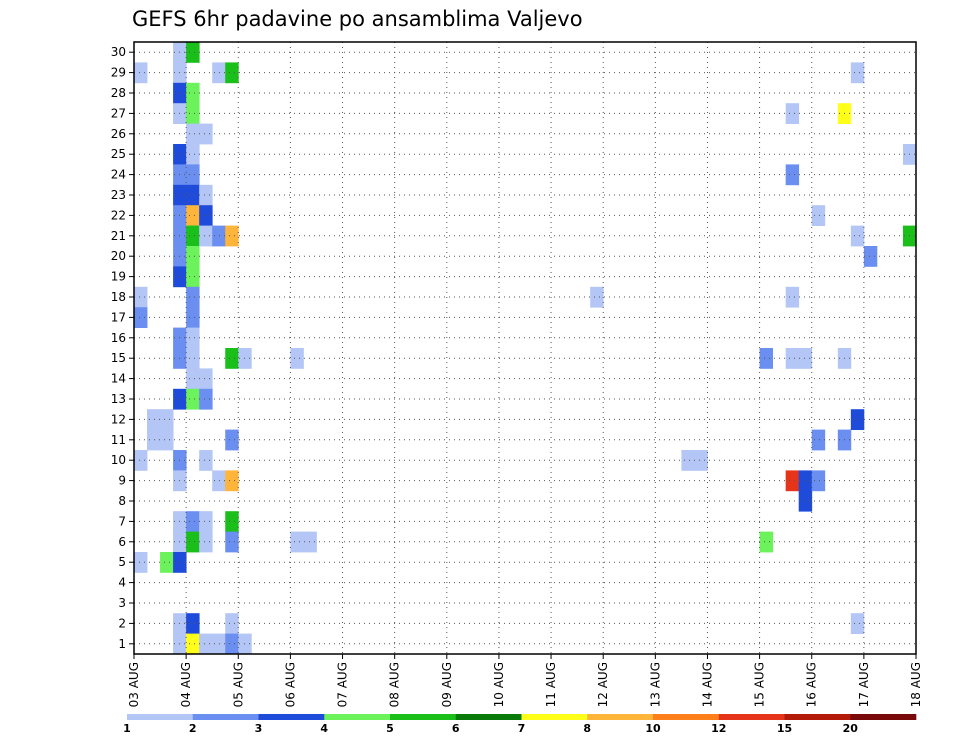 The width and height of the screenshot is (960, 742). I want to click on y-tick-label: 6, so click(122, 542).